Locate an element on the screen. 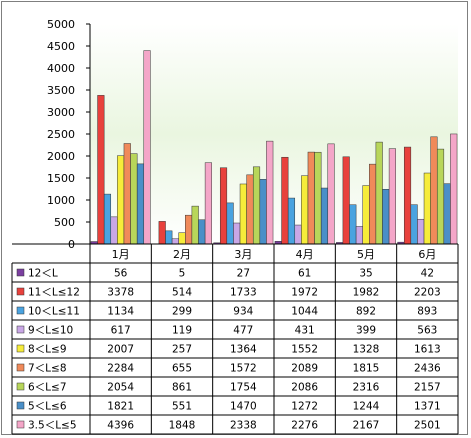  data-label: 1470 is located at coordinates (243, 407).